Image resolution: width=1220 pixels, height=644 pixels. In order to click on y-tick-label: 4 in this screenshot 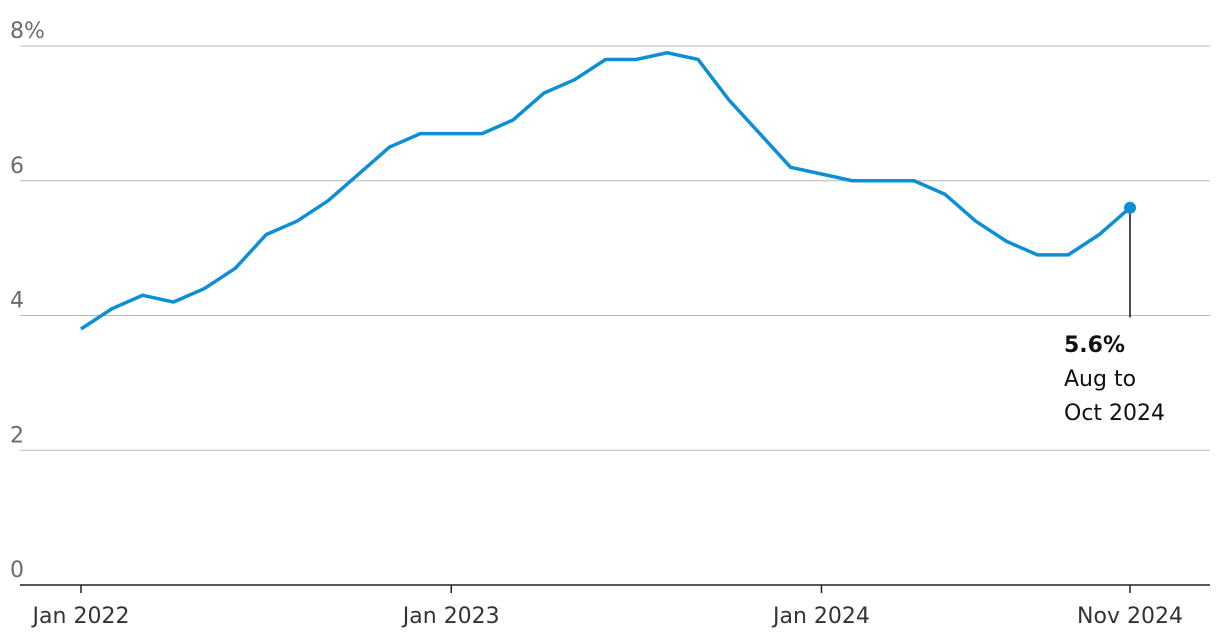, I will do `click(17, 301)`.